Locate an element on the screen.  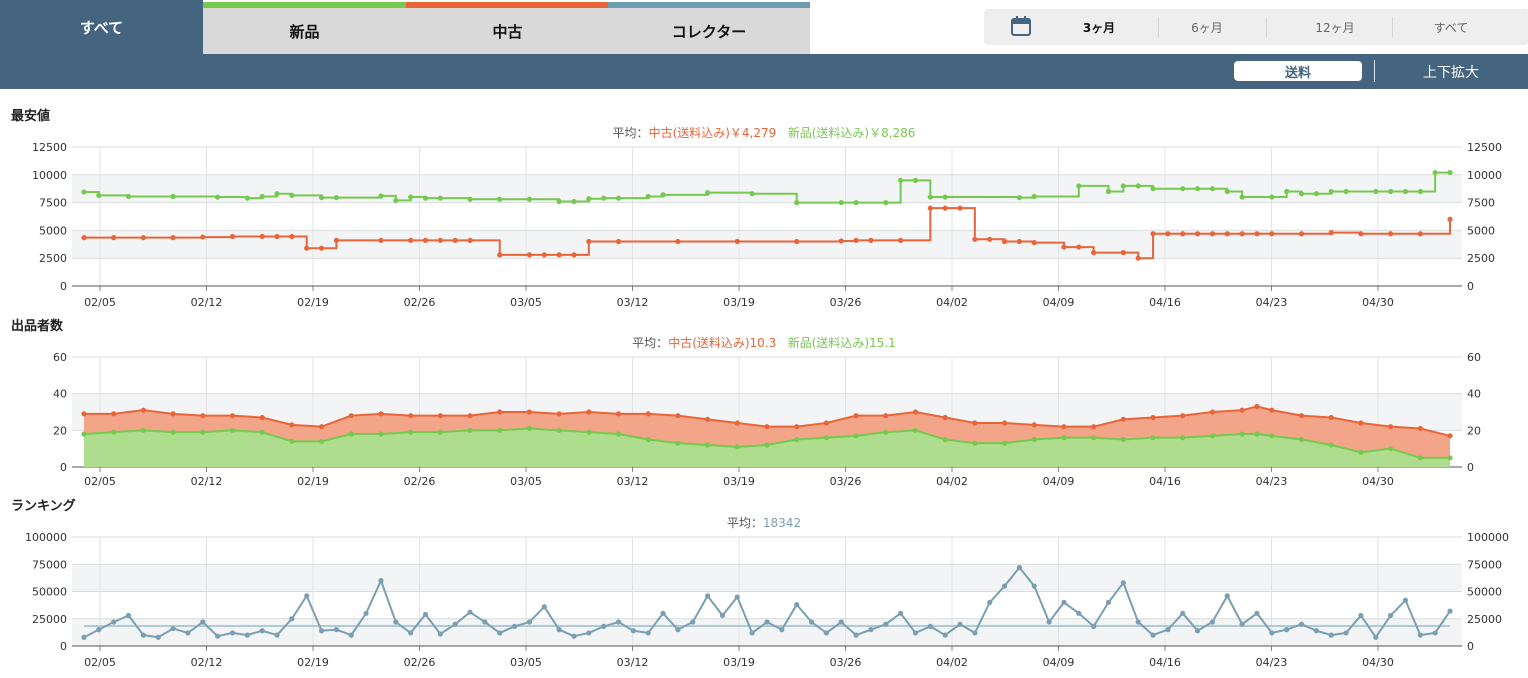
tab-new-label: 新品 is located at coordinates (304, 31).